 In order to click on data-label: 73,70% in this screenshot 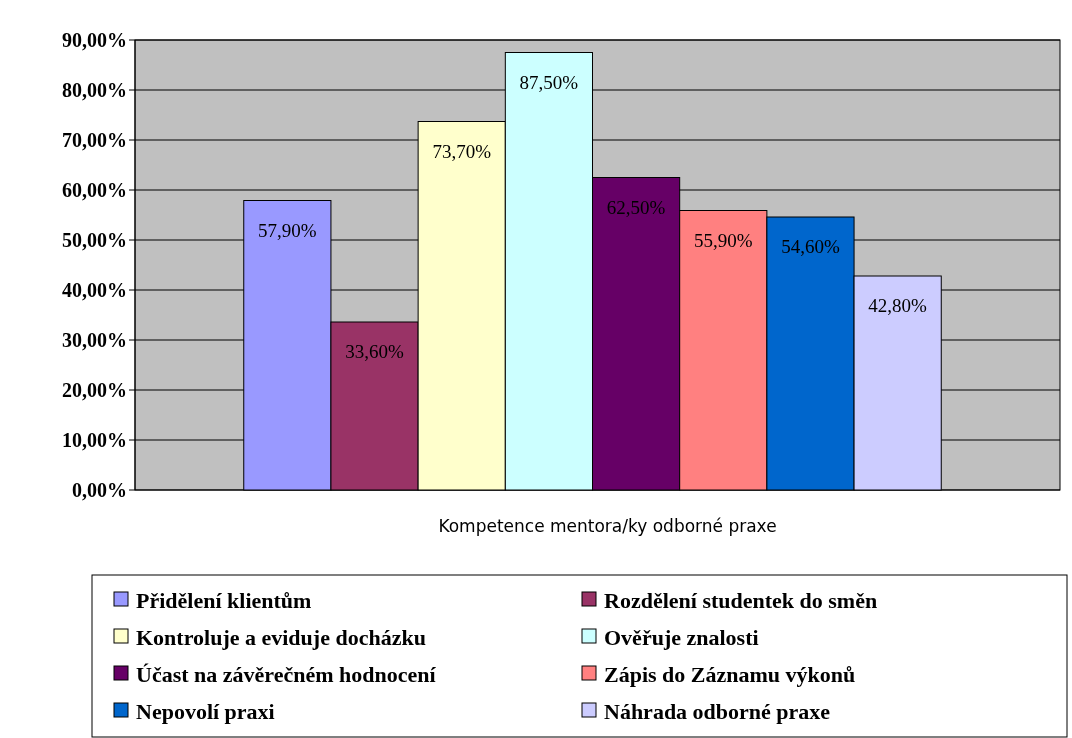, I will do `click(462, 151)`.